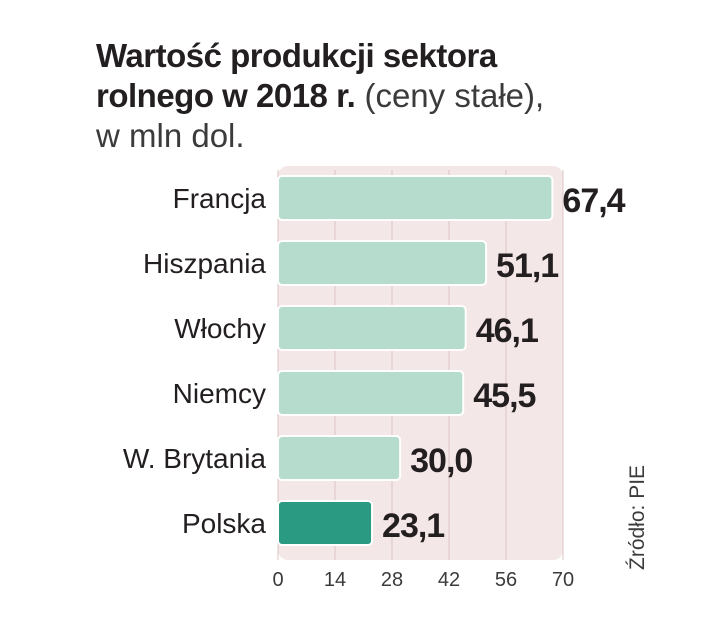  I want to click on title-line-1: Wartość produkcji sektora, so click(296, 55).